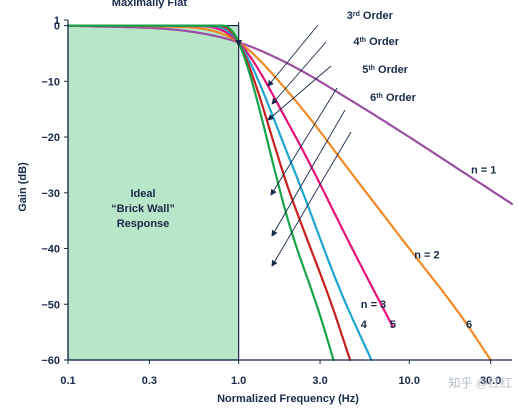 Image resolution: width=530 pixels, height=411 pixels. What do you see at coordinates (393, 325) in the screenshot?
I see `chart-annotation: 5` at bounding box center [393, 325].